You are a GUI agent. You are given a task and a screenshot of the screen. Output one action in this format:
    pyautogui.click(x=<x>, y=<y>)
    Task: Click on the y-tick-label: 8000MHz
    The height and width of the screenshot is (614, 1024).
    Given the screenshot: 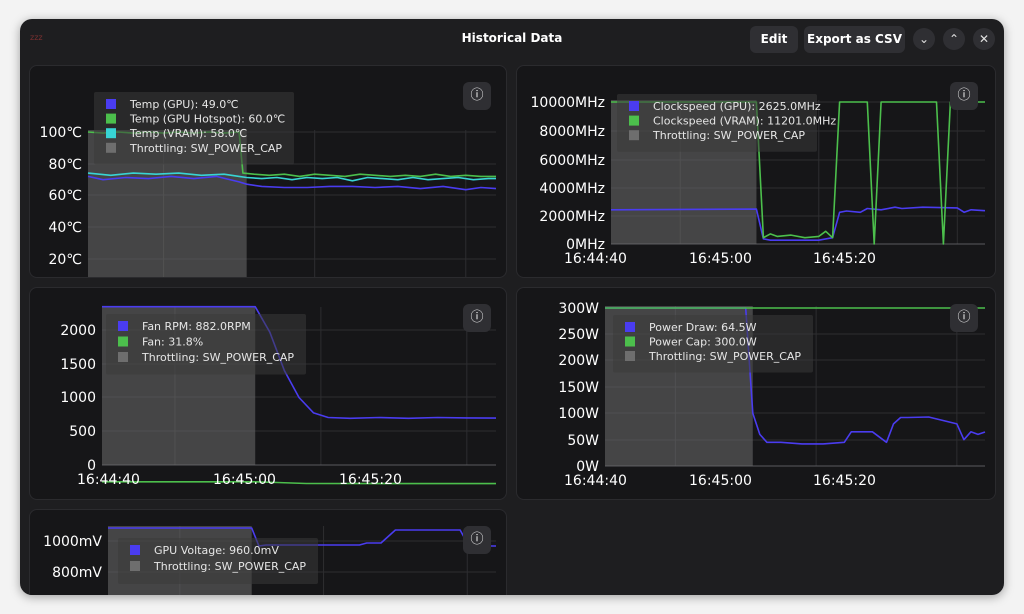 What is the action you would take?
    pyautogui.click(x=572, y=132)
    